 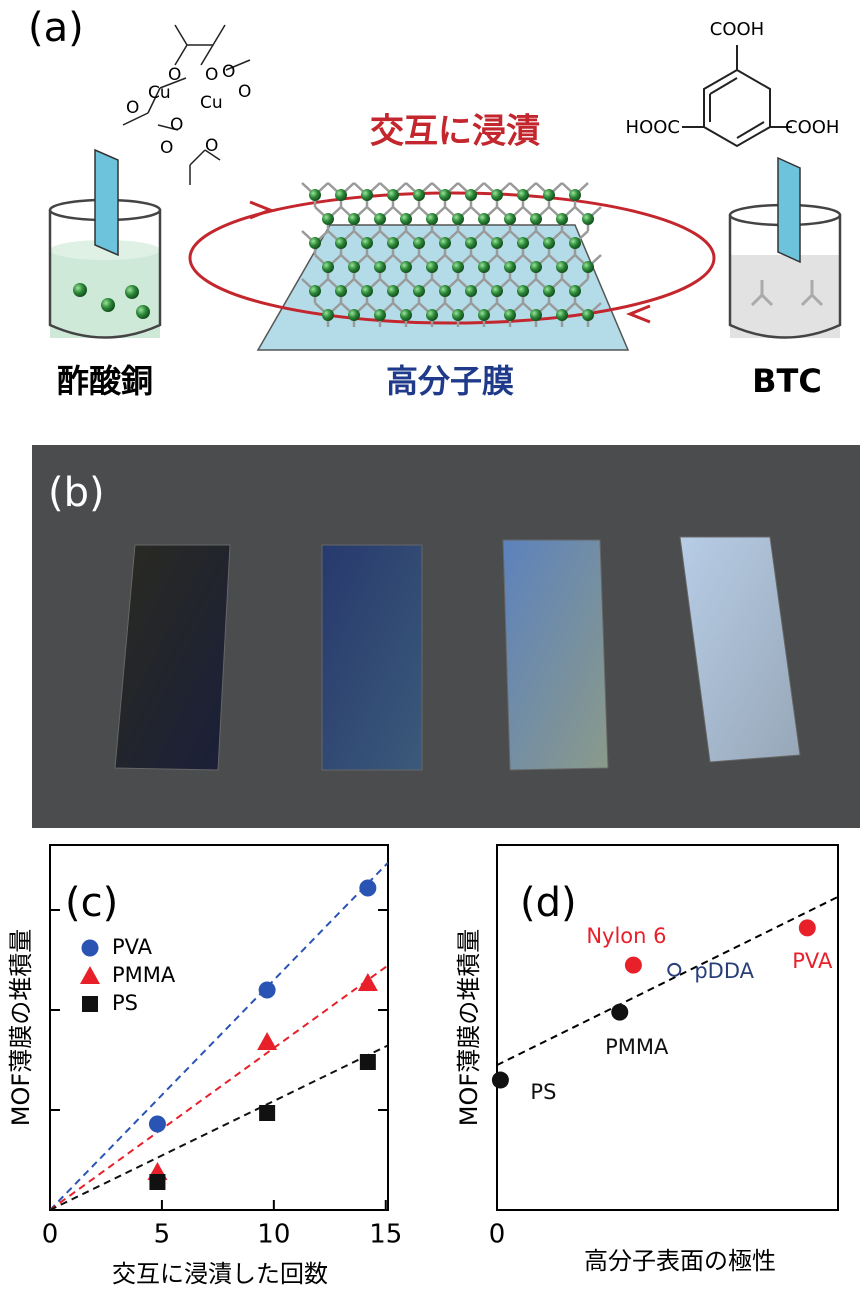 What do you see at coordinates (680, 1261) in the screenshot?
I see `x-axis-label: 高分子表面の極性` at bounding box center [680, 1261].